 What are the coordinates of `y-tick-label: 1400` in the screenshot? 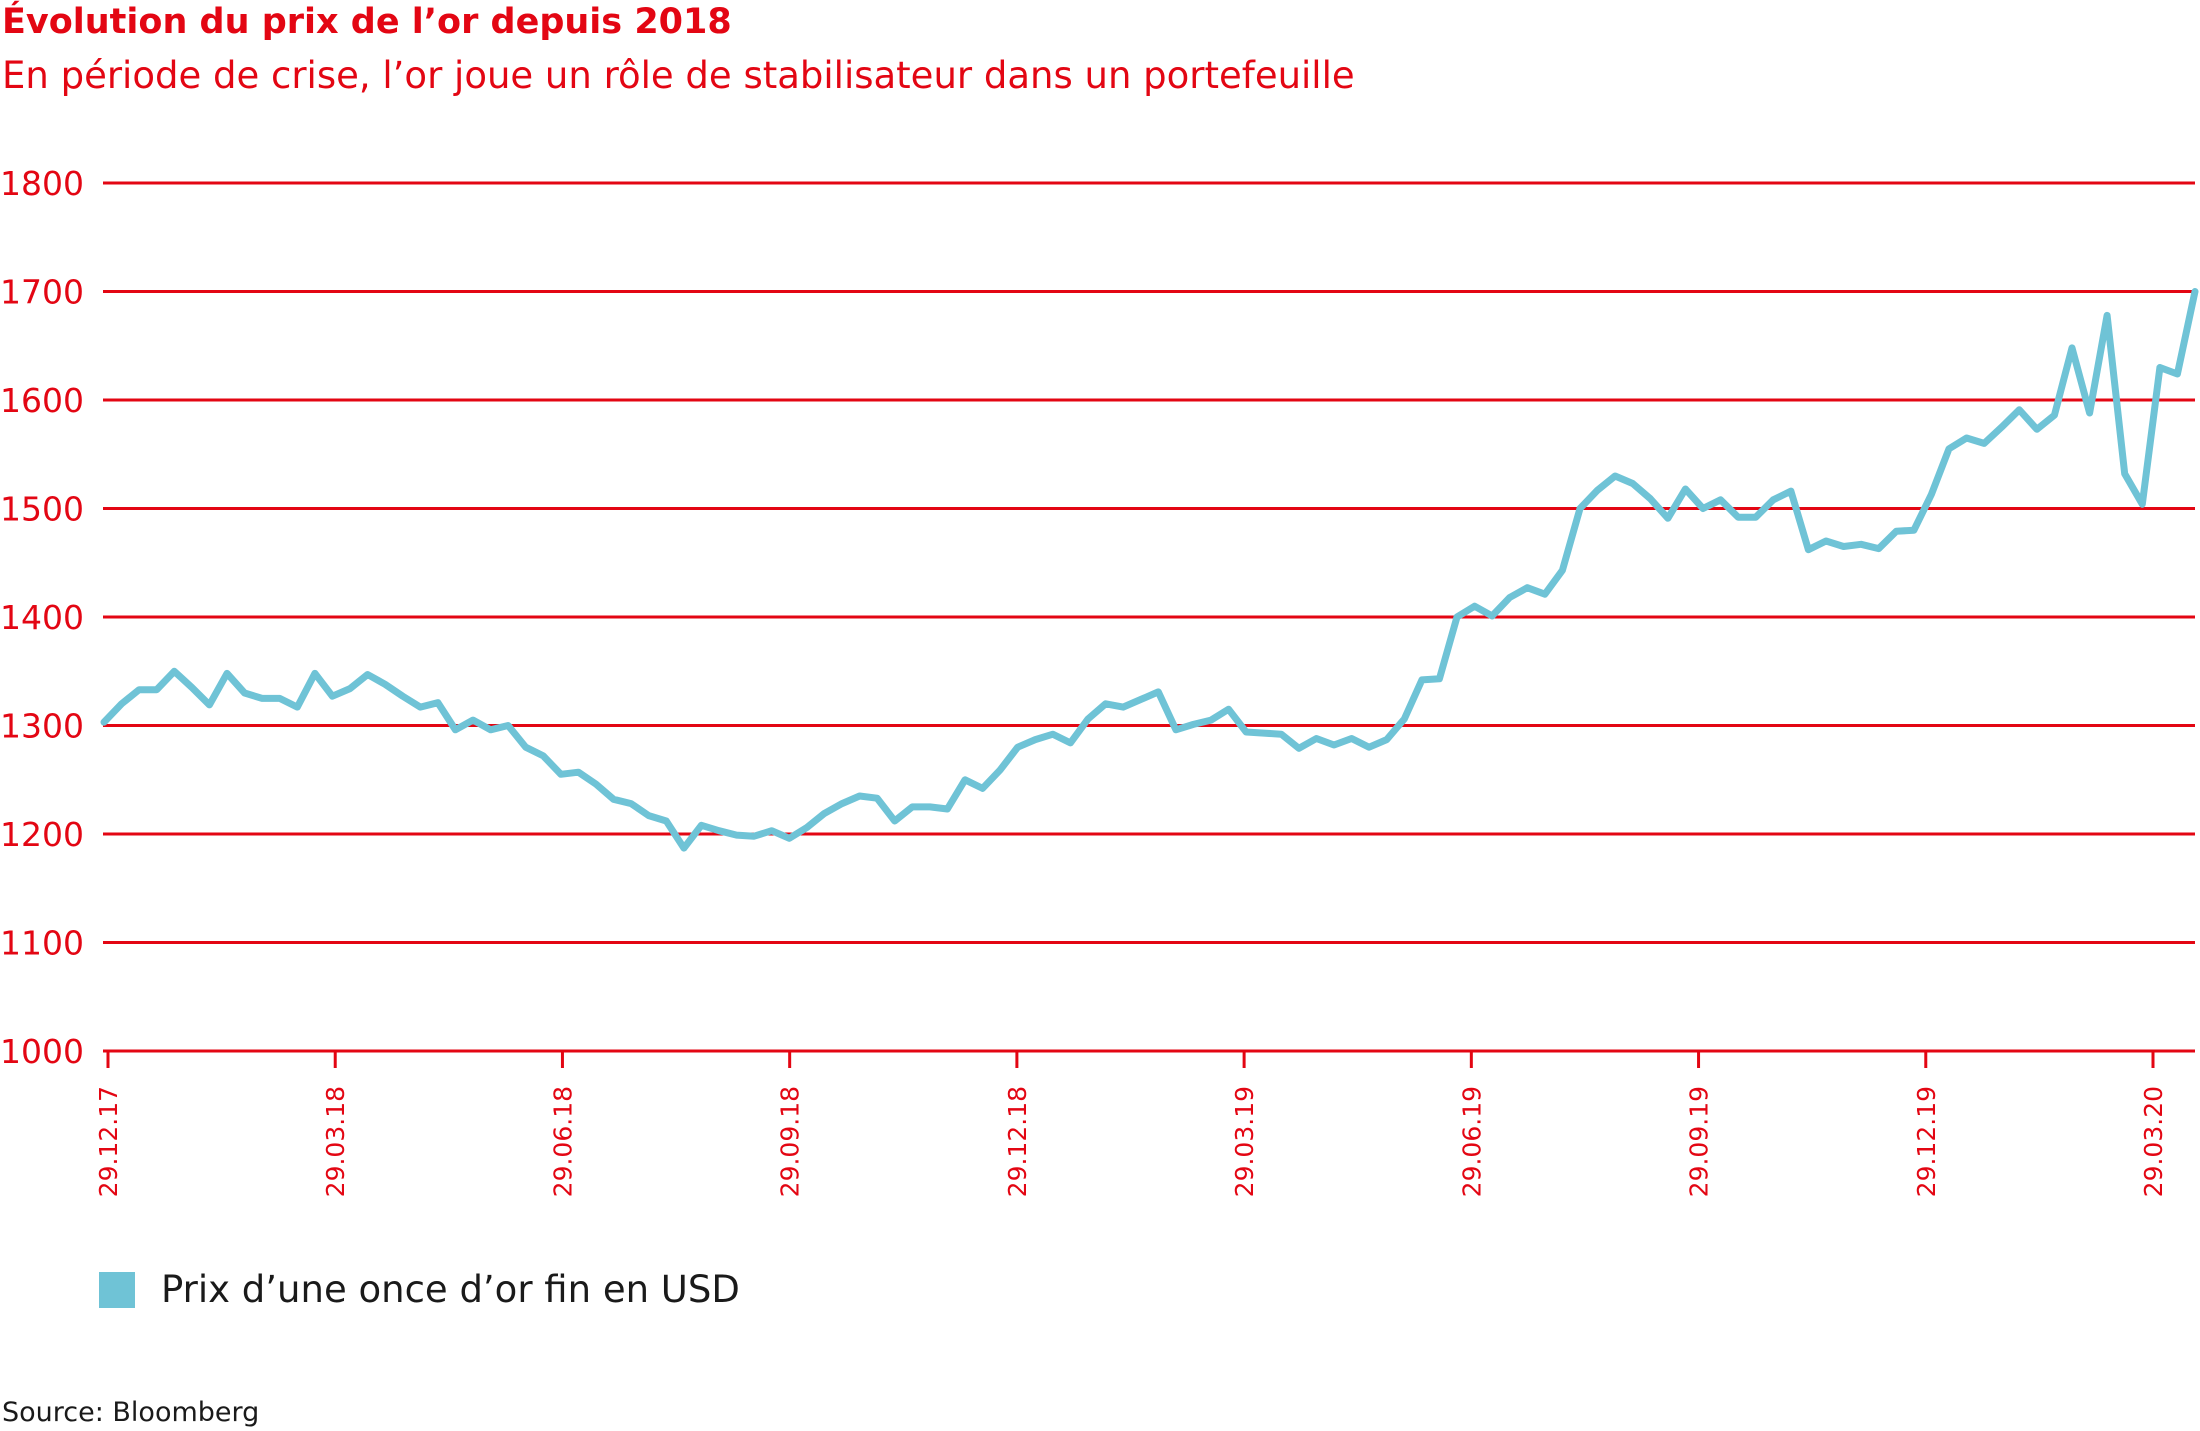 It's located at (42, 617).